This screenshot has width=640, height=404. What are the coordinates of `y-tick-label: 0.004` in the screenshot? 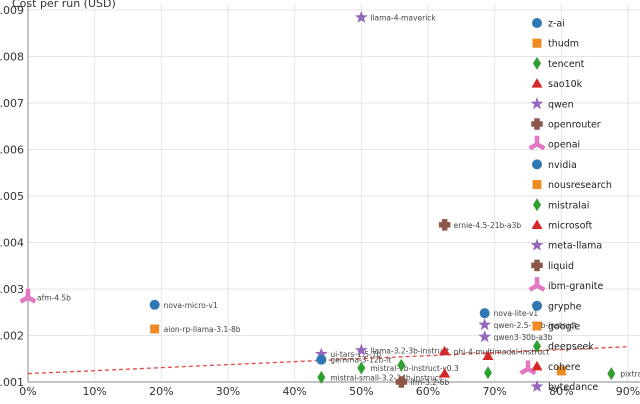 It's located at (12, 243).